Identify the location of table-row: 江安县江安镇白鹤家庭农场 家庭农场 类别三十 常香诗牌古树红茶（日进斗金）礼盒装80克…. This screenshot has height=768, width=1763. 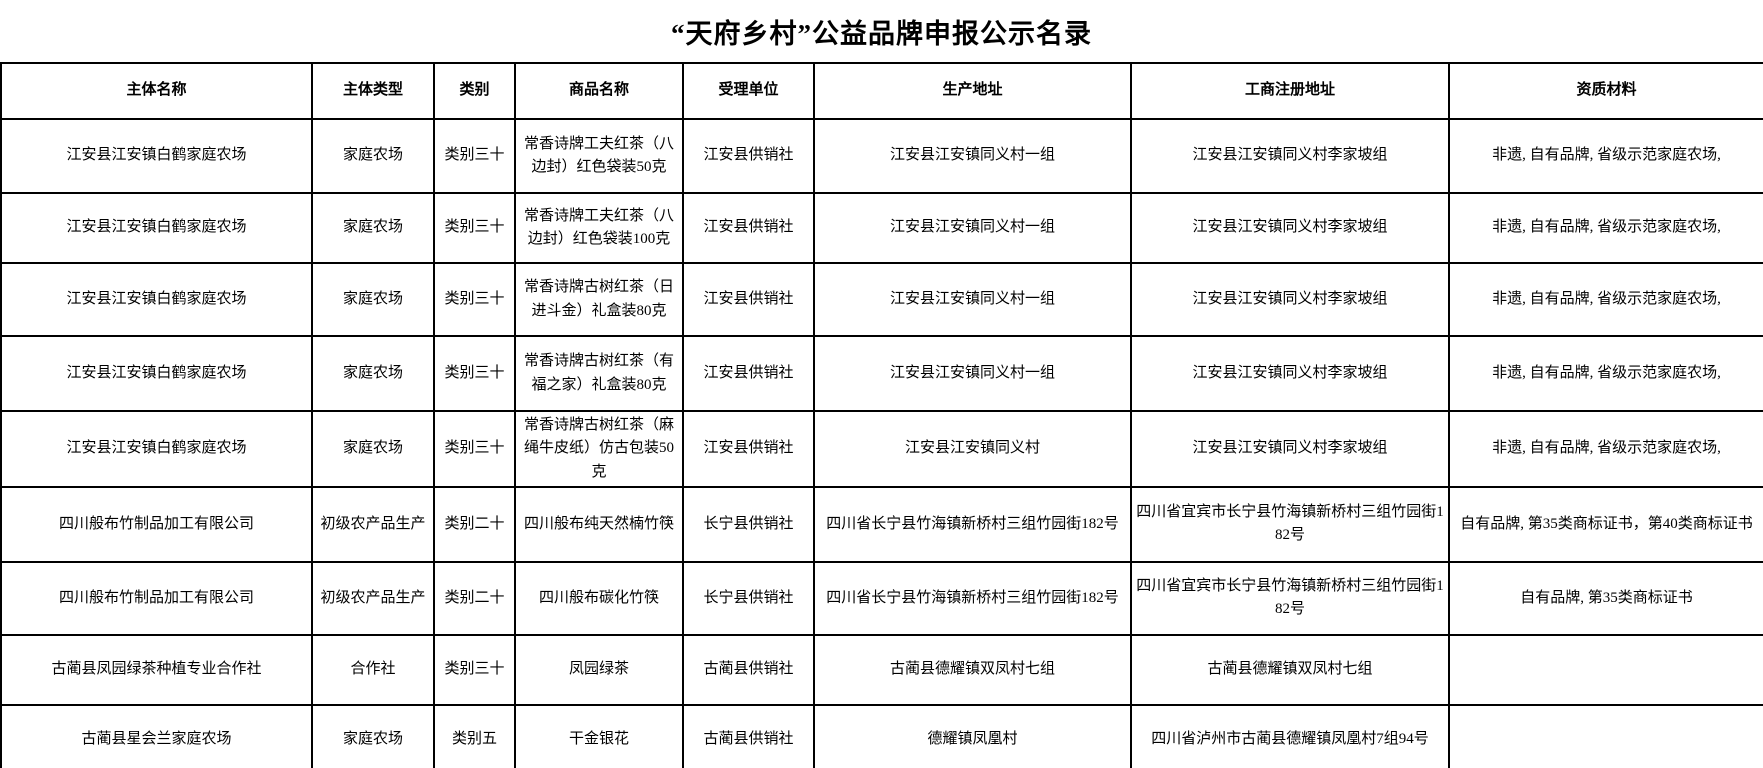
(881, 299).